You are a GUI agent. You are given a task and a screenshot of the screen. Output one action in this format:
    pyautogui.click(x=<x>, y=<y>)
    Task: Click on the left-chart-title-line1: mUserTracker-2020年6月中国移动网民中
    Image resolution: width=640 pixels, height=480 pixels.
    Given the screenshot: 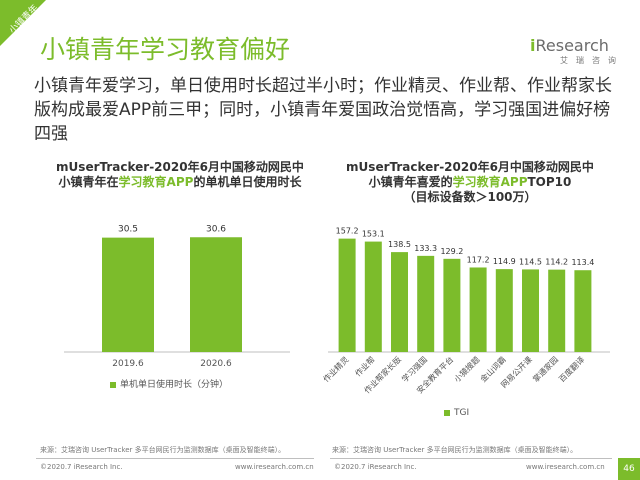 What is the action you would take?
    pyautogui.click(x=180, y=167)
    